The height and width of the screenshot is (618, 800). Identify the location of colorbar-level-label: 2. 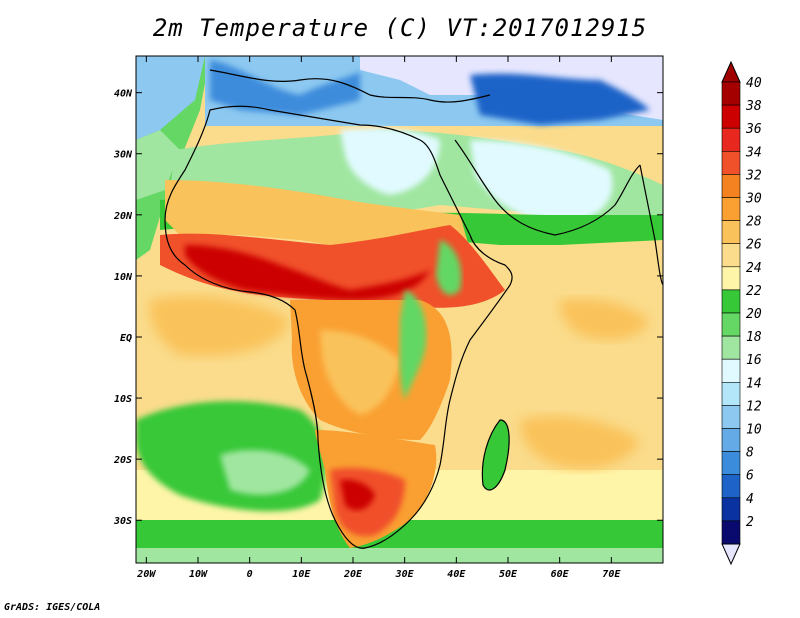
(750, 522).